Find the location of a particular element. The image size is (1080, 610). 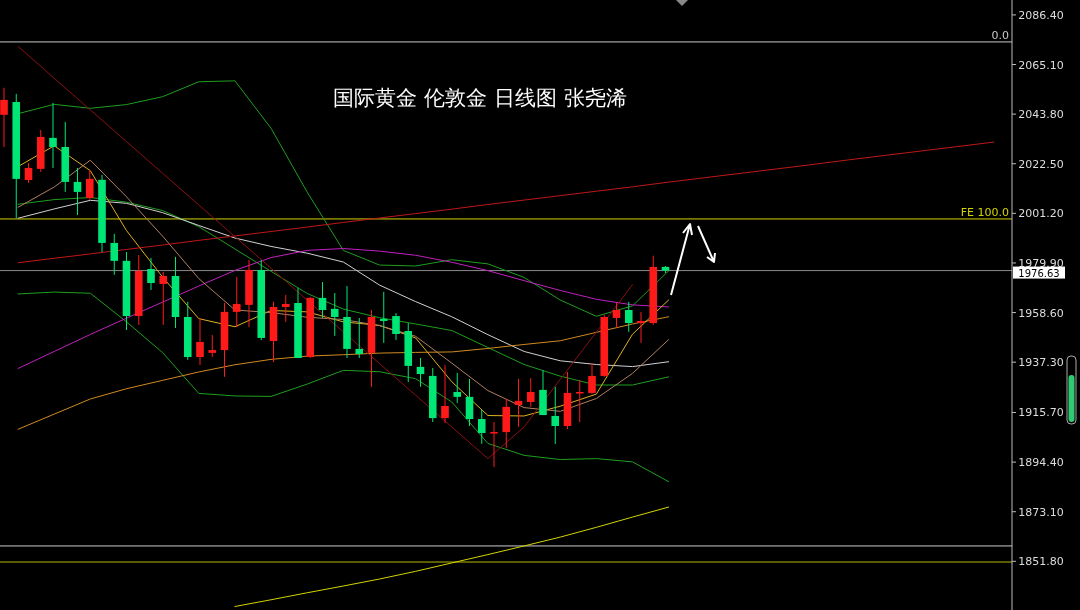

y-tick-label: 2086.40 is located at coordinates (1041, 15).